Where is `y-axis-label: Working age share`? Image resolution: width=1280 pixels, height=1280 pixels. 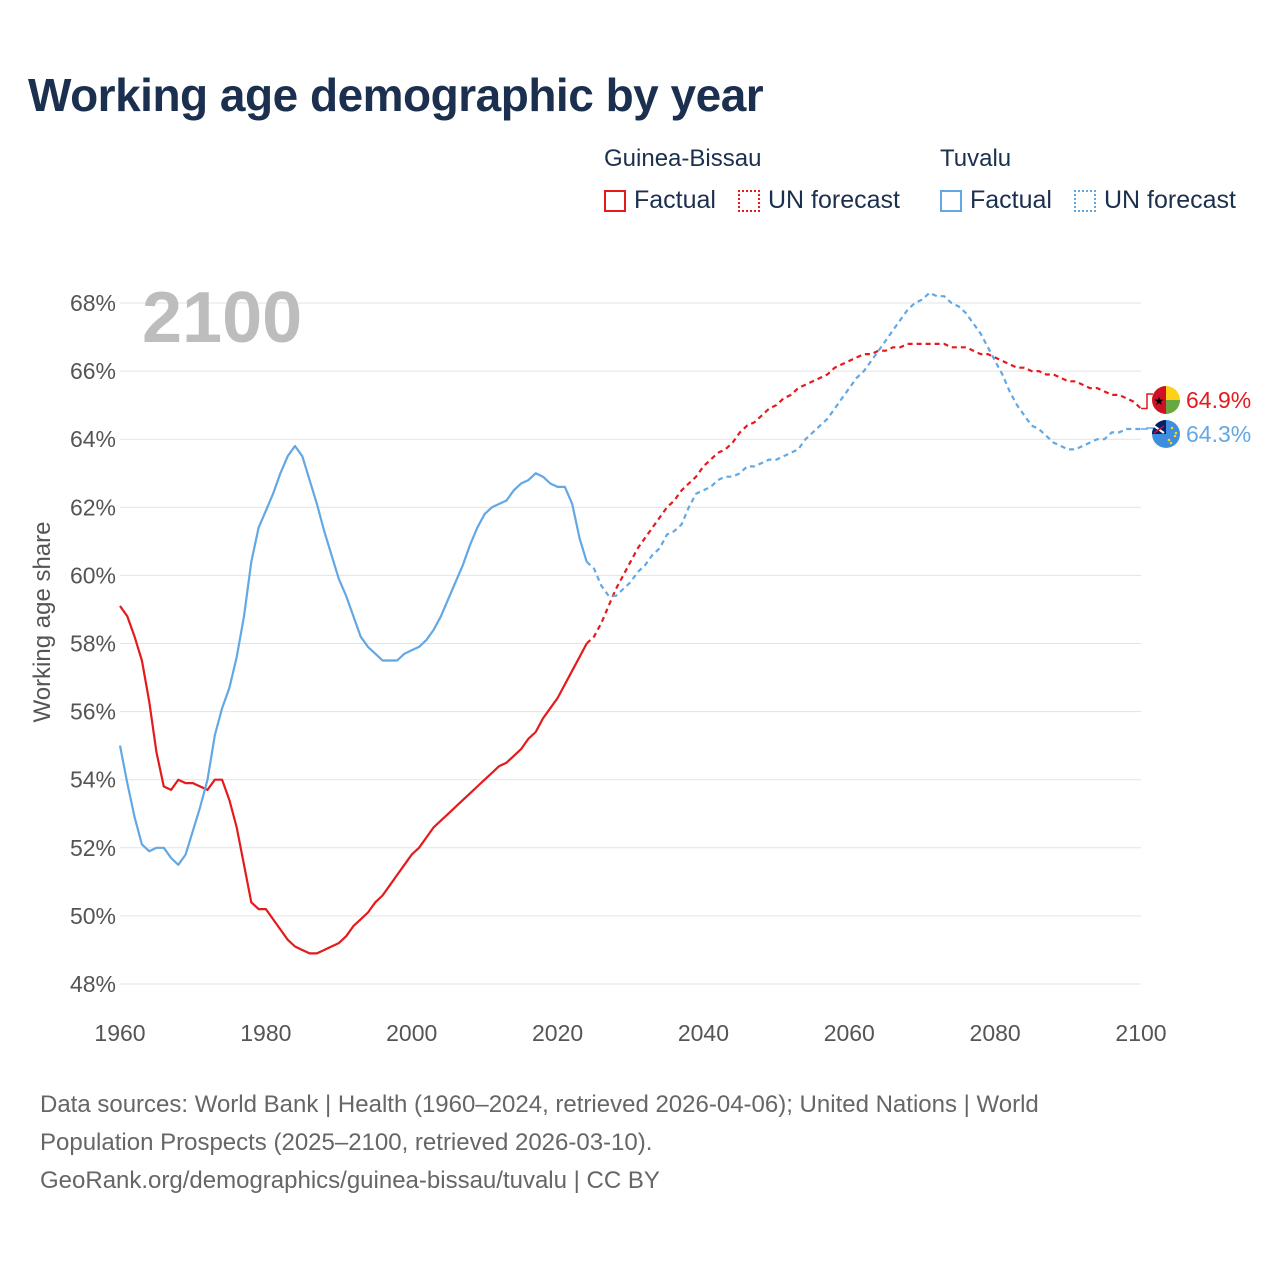 y-axis-label: Working age share is located at coordinates (42, 622).